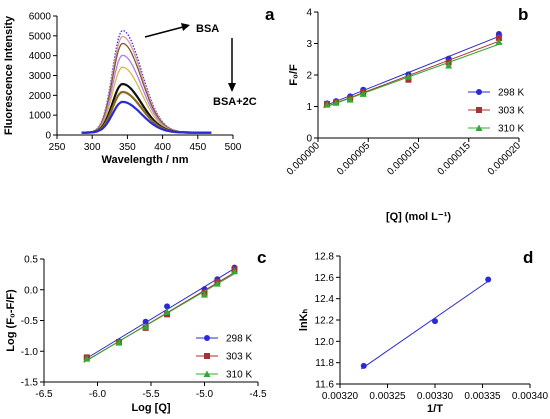 This screenshot has width=550, height=419. Describe the element at coordinates (164, 32) in the screenshot. I see `bsa-arrow-line` at that location.